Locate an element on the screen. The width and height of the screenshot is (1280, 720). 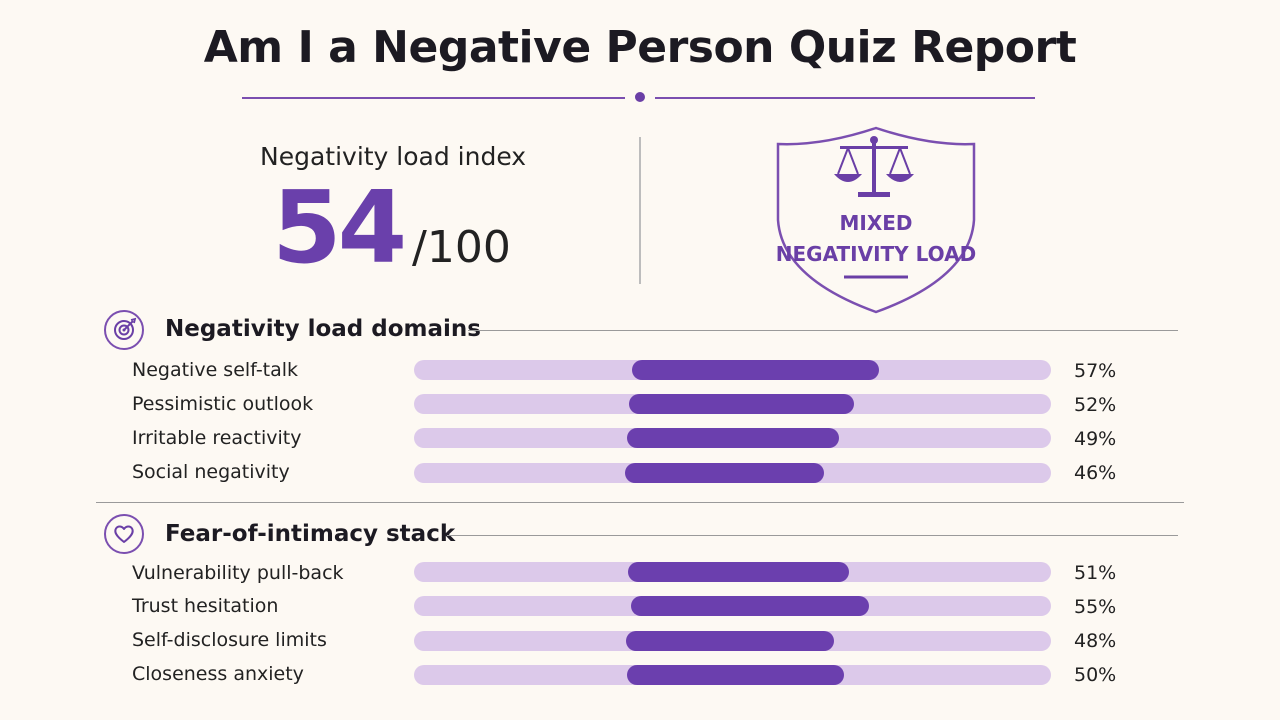
result-badge is located at coordinates (876, 220).